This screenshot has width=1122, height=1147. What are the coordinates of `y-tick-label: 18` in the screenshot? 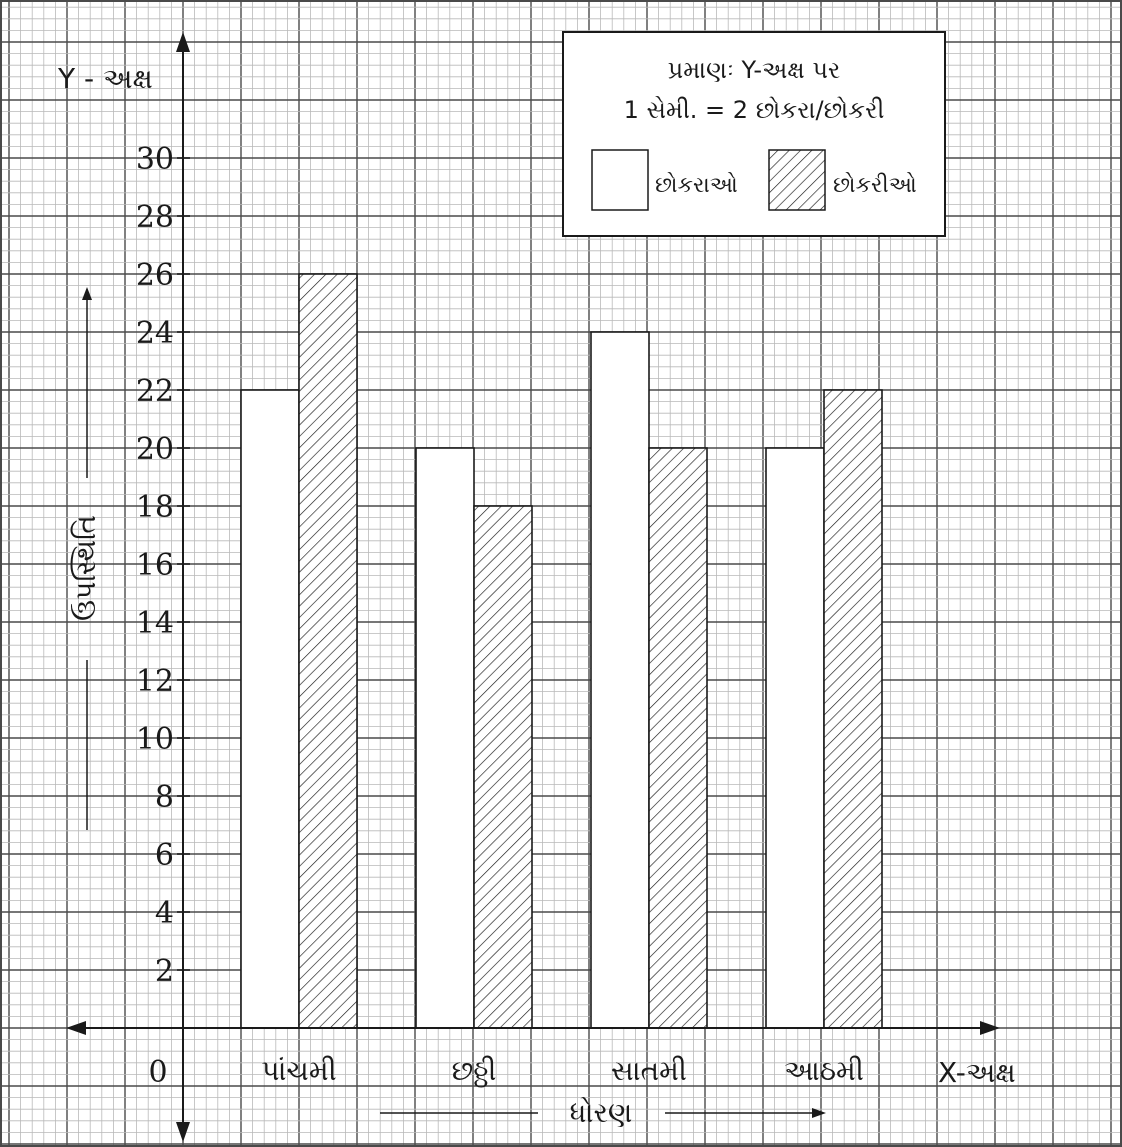 It's located at (155, 507).